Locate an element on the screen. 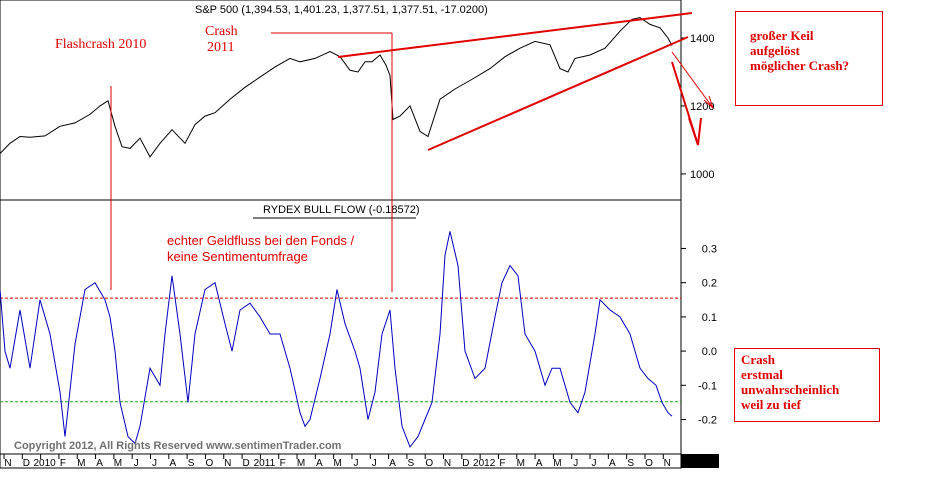  flow-y-tick-label: 0.3 is located at coordinates (709, 249).